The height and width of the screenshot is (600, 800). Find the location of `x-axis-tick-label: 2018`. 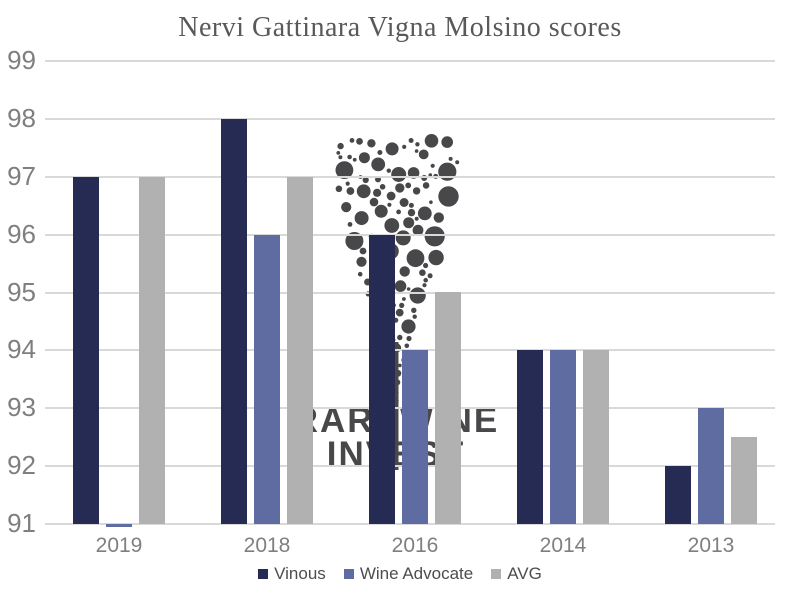

x-axis-tick-label: 2018 is located at coordinates (267, 545).